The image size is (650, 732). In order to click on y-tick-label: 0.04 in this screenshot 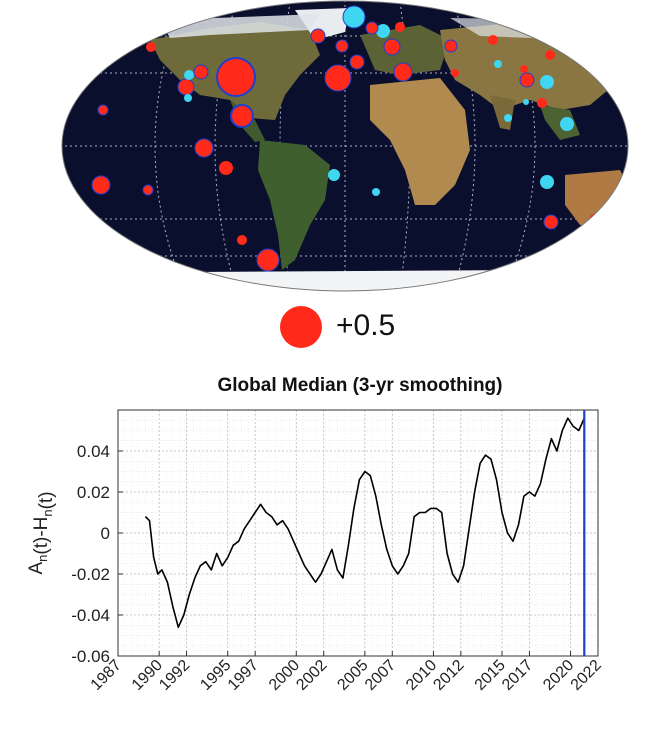, I will do `click(93, 451)`.